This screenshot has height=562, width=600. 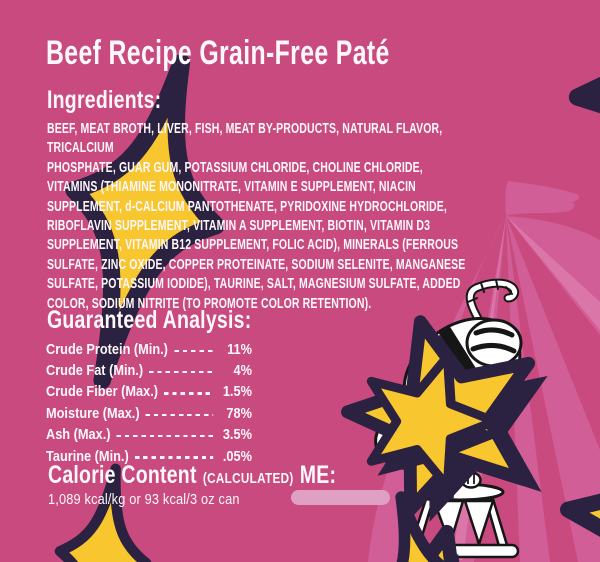 What do you see at coordinates (149, 320) in the screenshot?
I see `guaranteed-analysis-heading: Guaranteed Analysis:` at bounding box center [149, 320].